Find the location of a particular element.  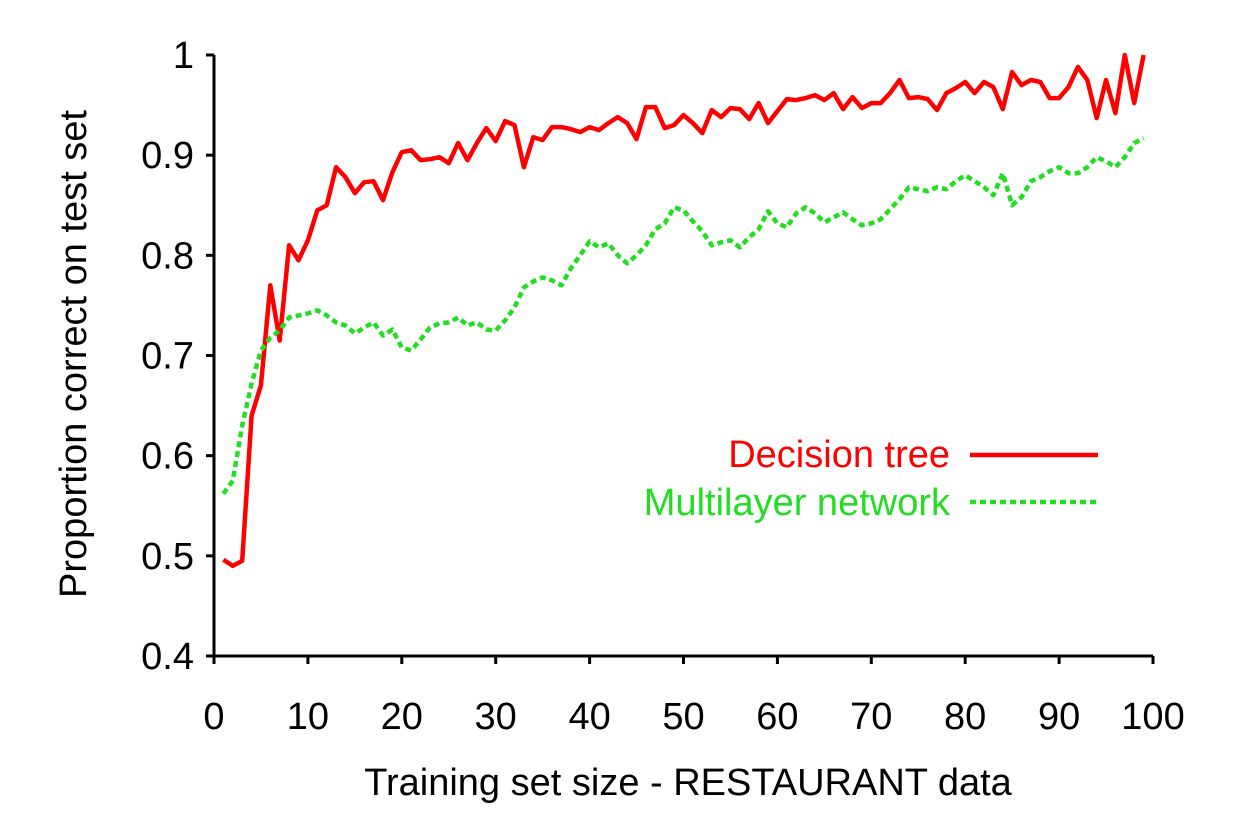

x-tick-label: 80 is located at coordinates (965, 717).